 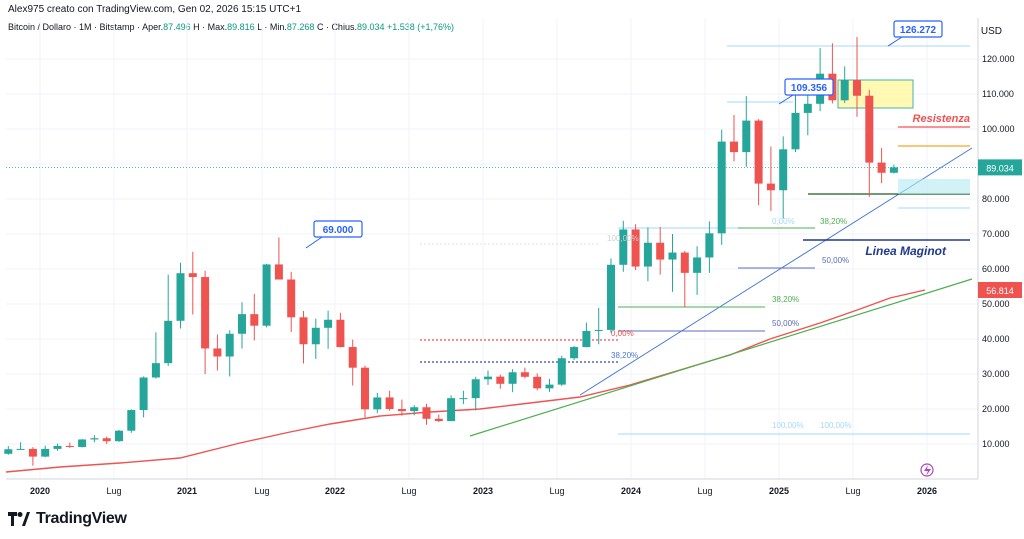 I want to click on fib-high-label-382: 38,20%, so click(x=833, y=221).